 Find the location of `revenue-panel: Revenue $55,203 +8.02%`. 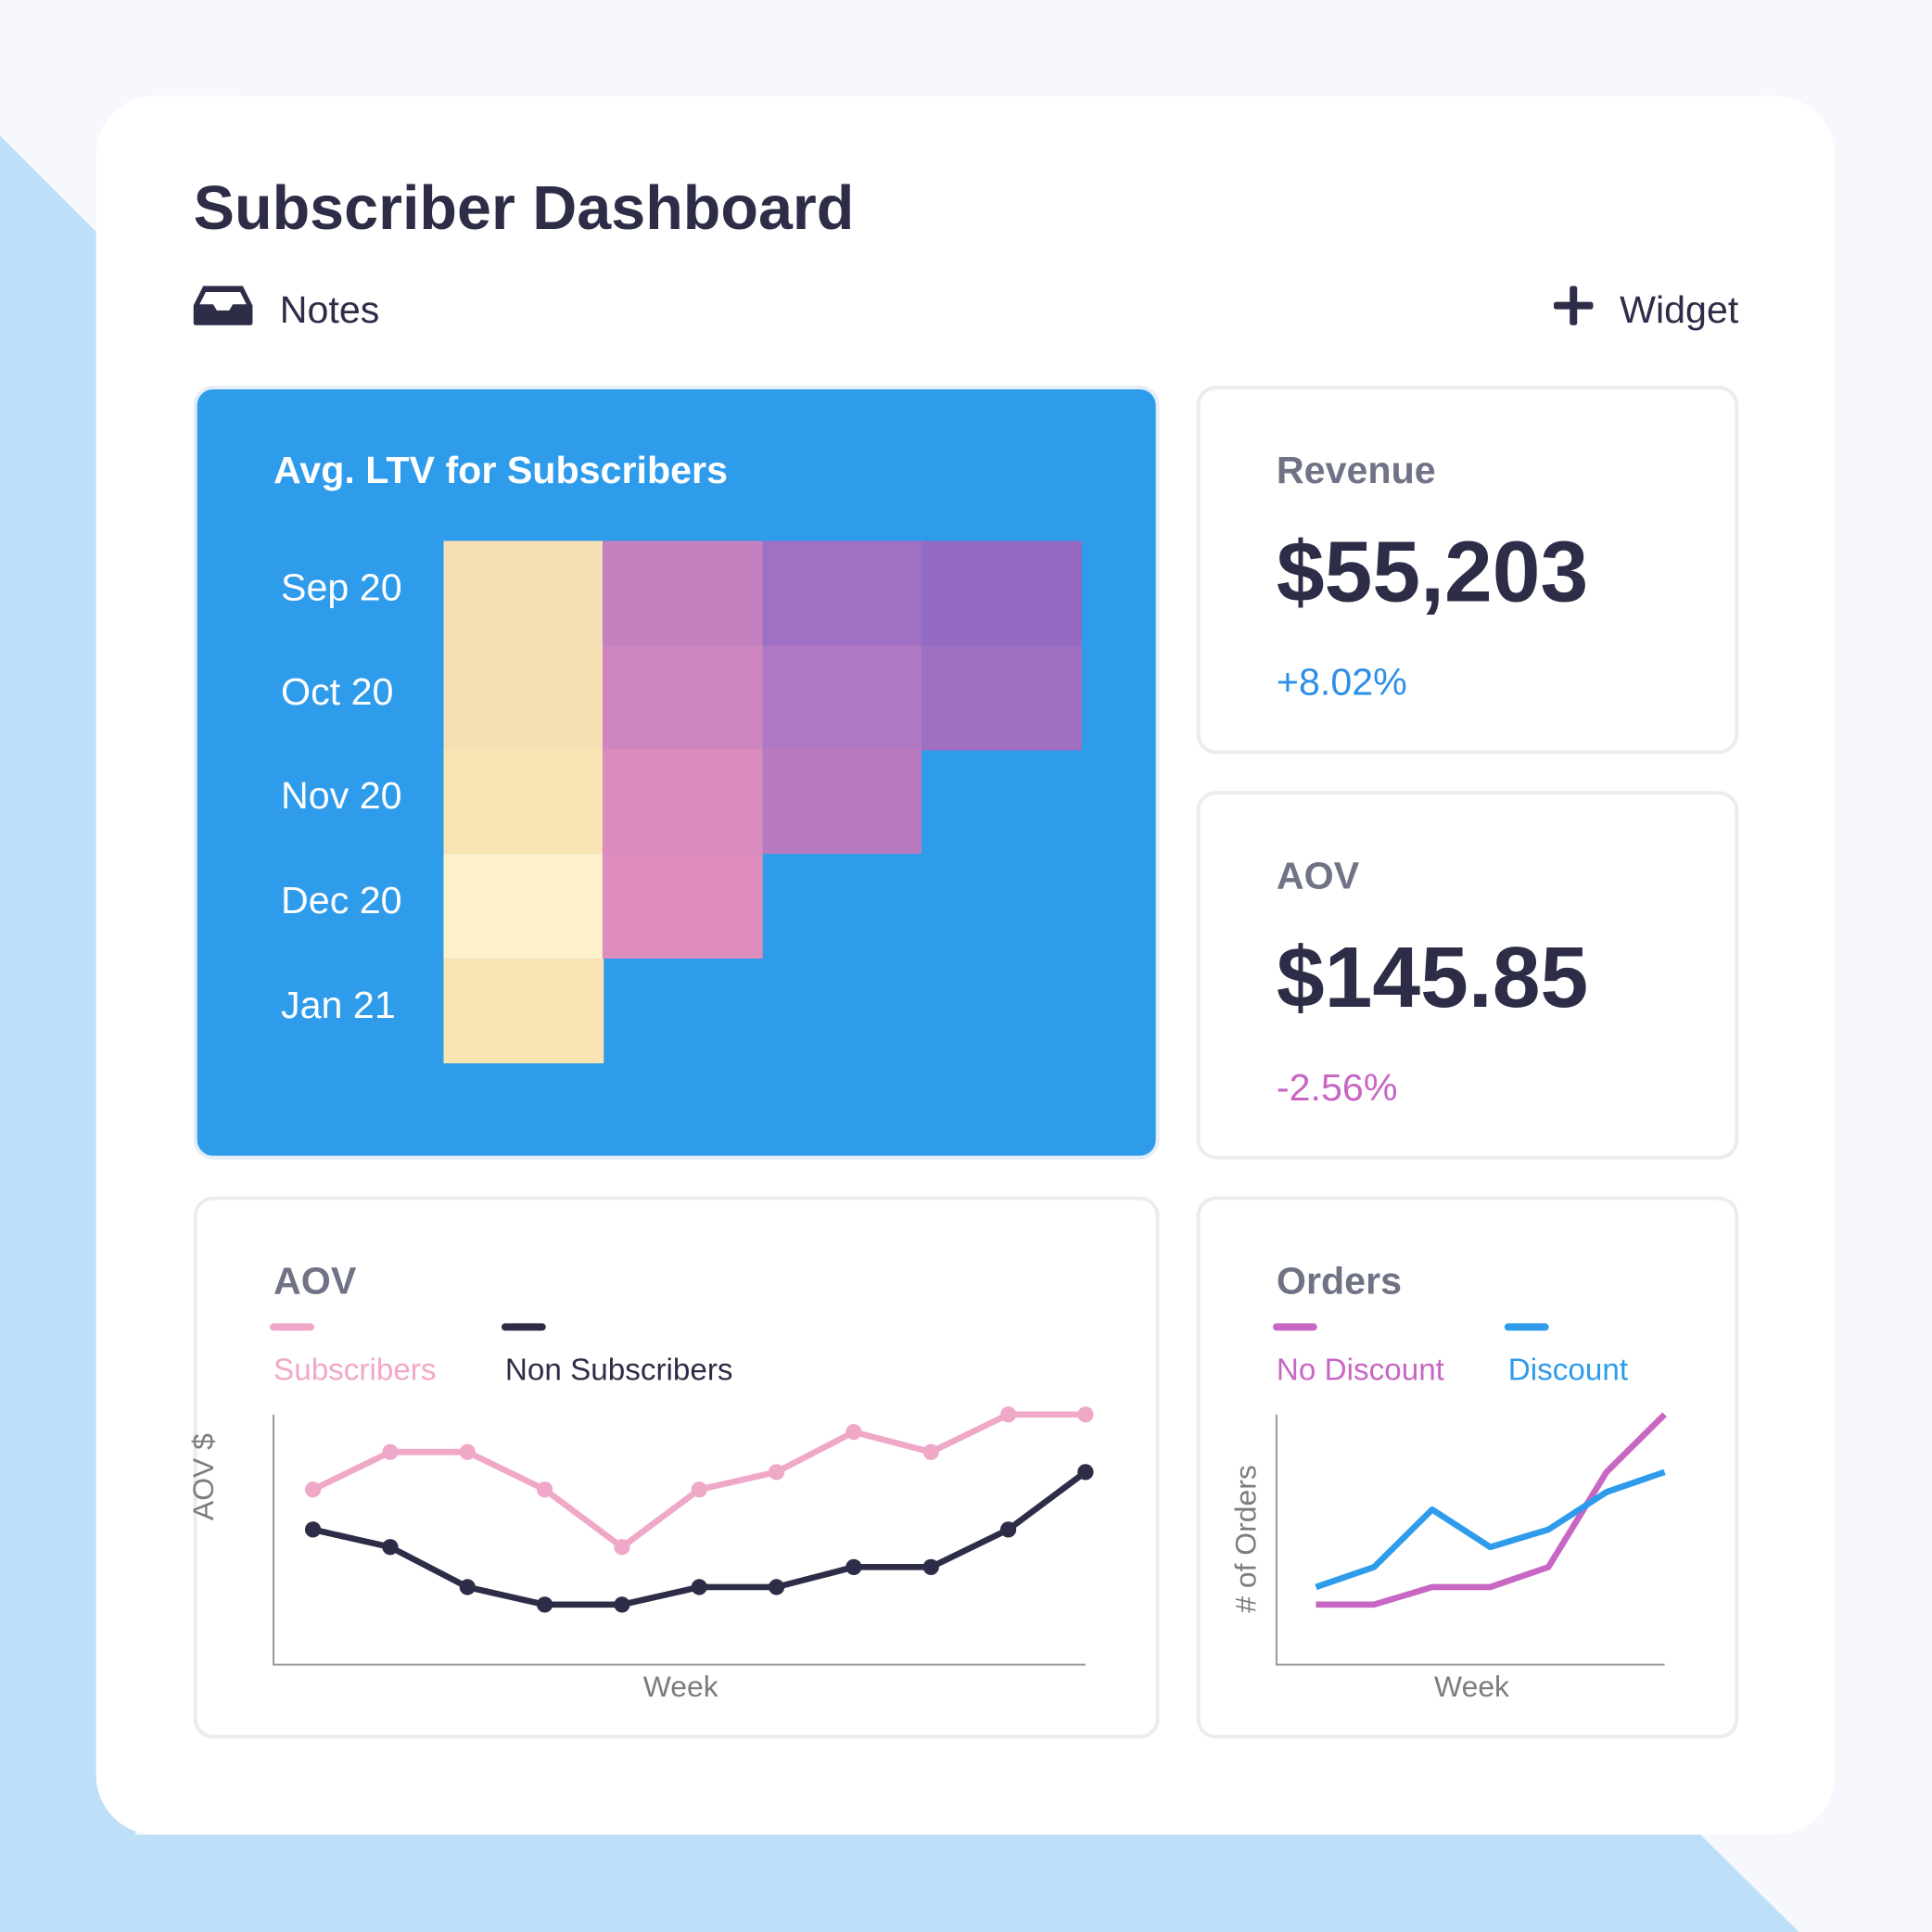

revenue-panel: Revenue $55,203 +8.02% is located at coordinates (1467, 570).